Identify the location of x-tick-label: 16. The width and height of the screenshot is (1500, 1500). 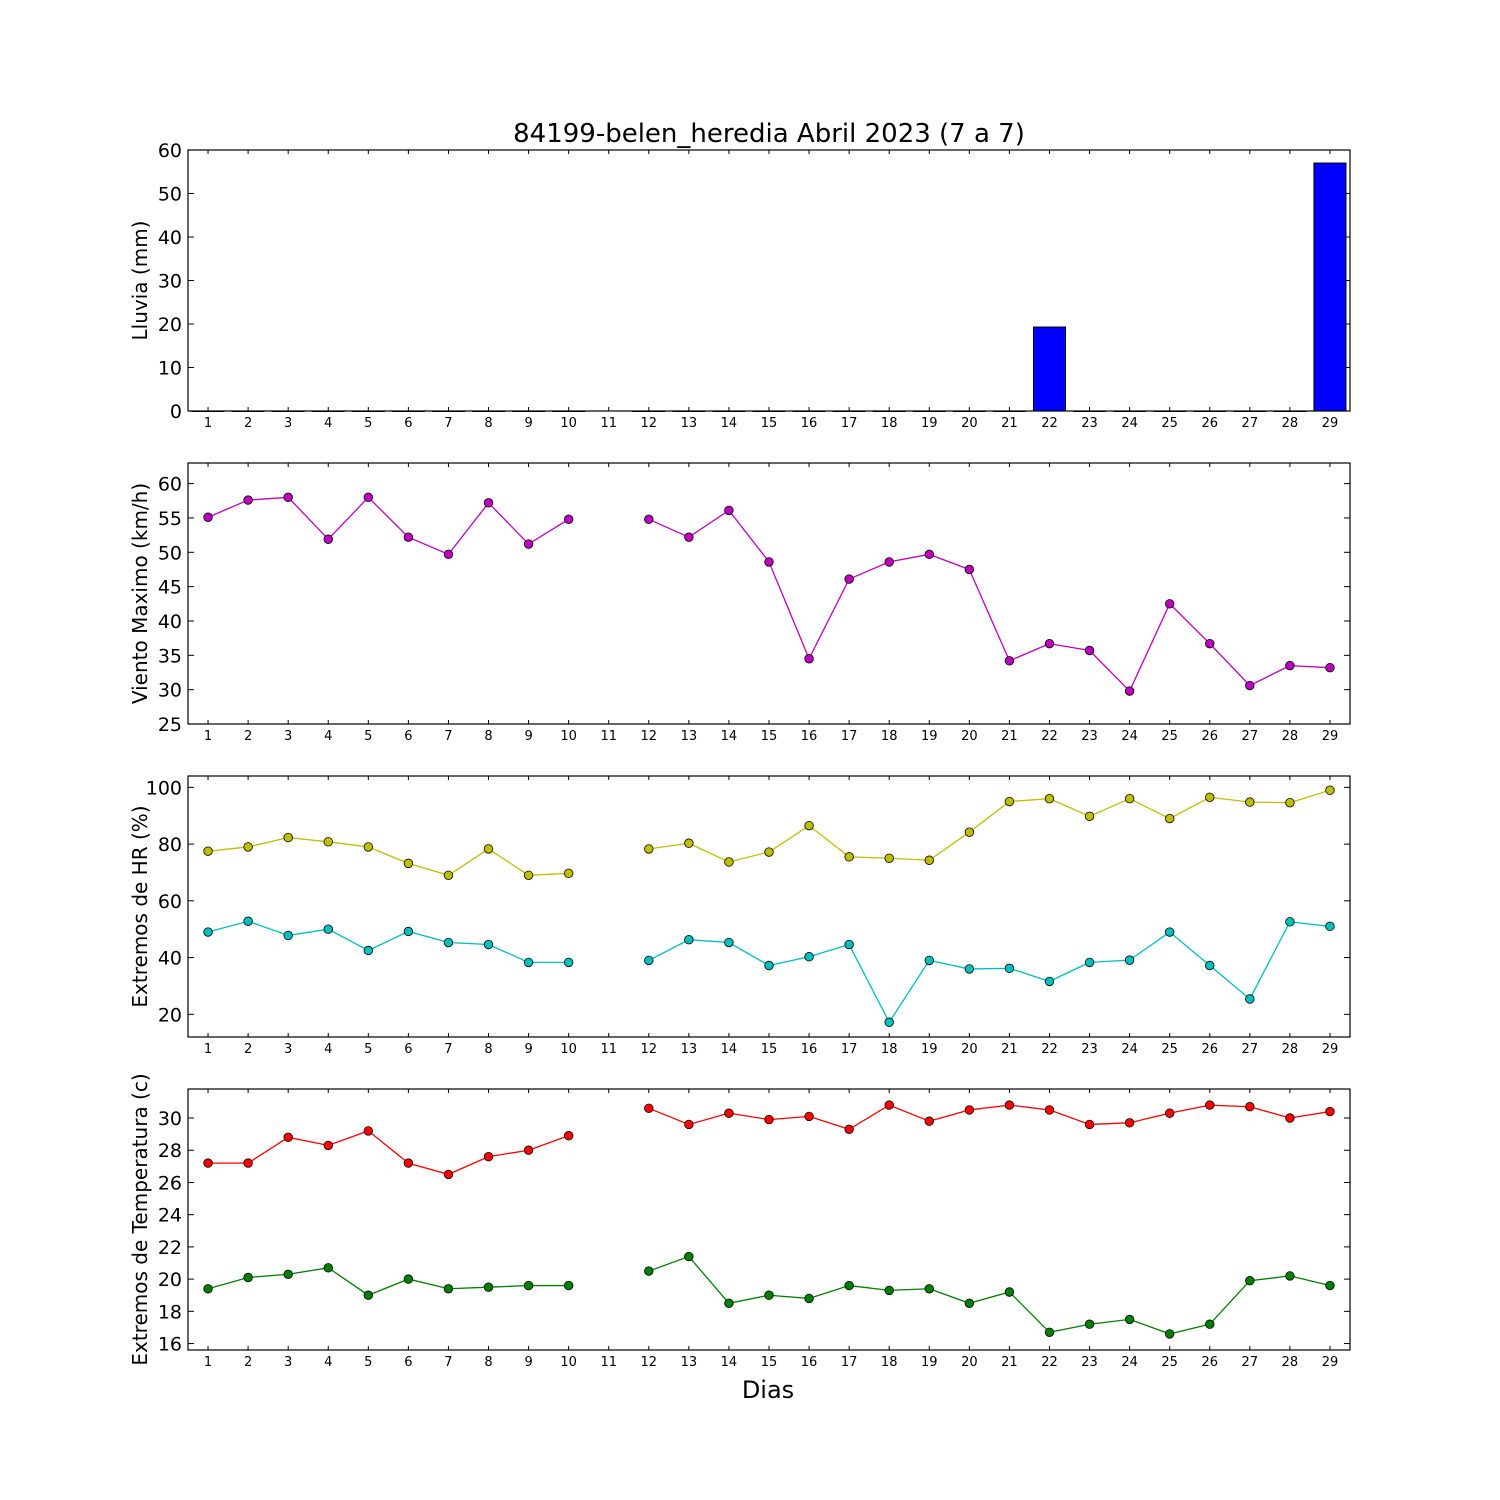
(809, 736).